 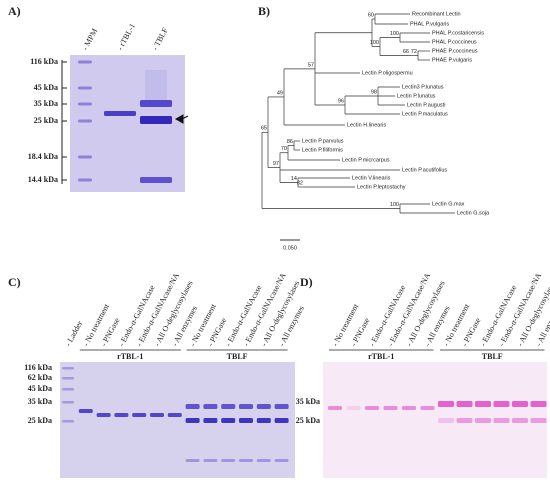 I want to click on taxon-label: Recombinant Lectin, so click(x=436, y=14).